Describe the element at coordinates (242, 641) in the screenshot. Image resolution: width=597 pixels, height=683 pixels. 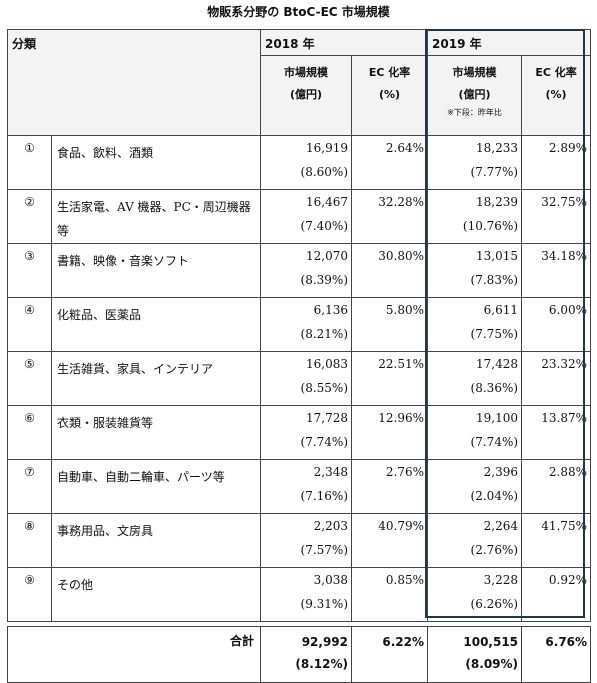
I see `total-label-text: 合計` at that location.